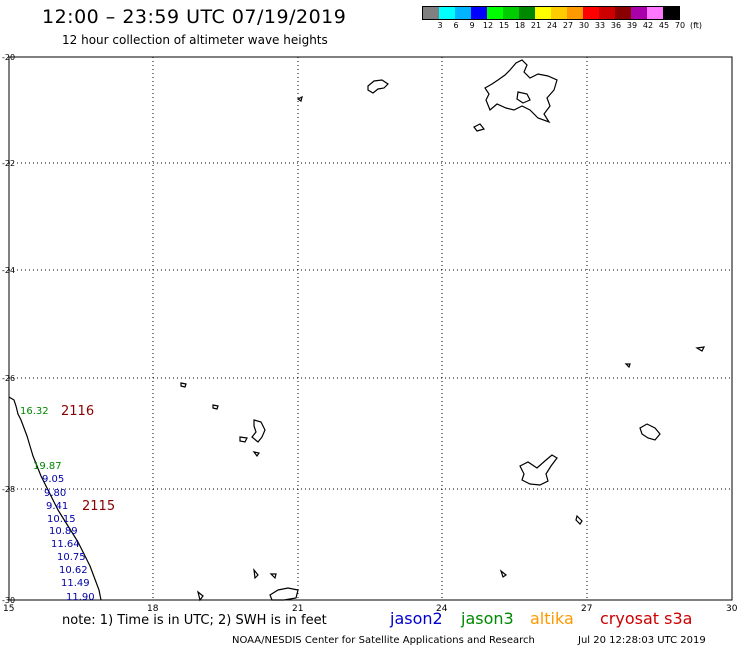 The height and width of the screenshot is (650, 740). What do you see at coordinates (732, 609) in the screenshot?
I see `longitude-label: 30` at bounding box center [732, 609].